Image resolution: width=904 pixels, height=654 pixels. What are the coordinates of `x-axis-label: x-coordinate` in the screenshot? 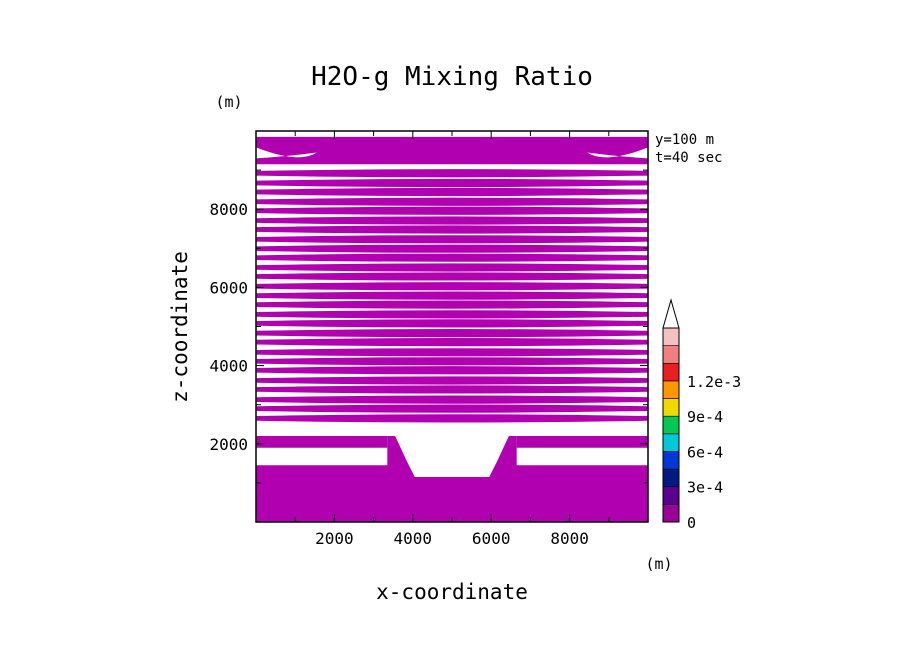 It's located at (452, 592).